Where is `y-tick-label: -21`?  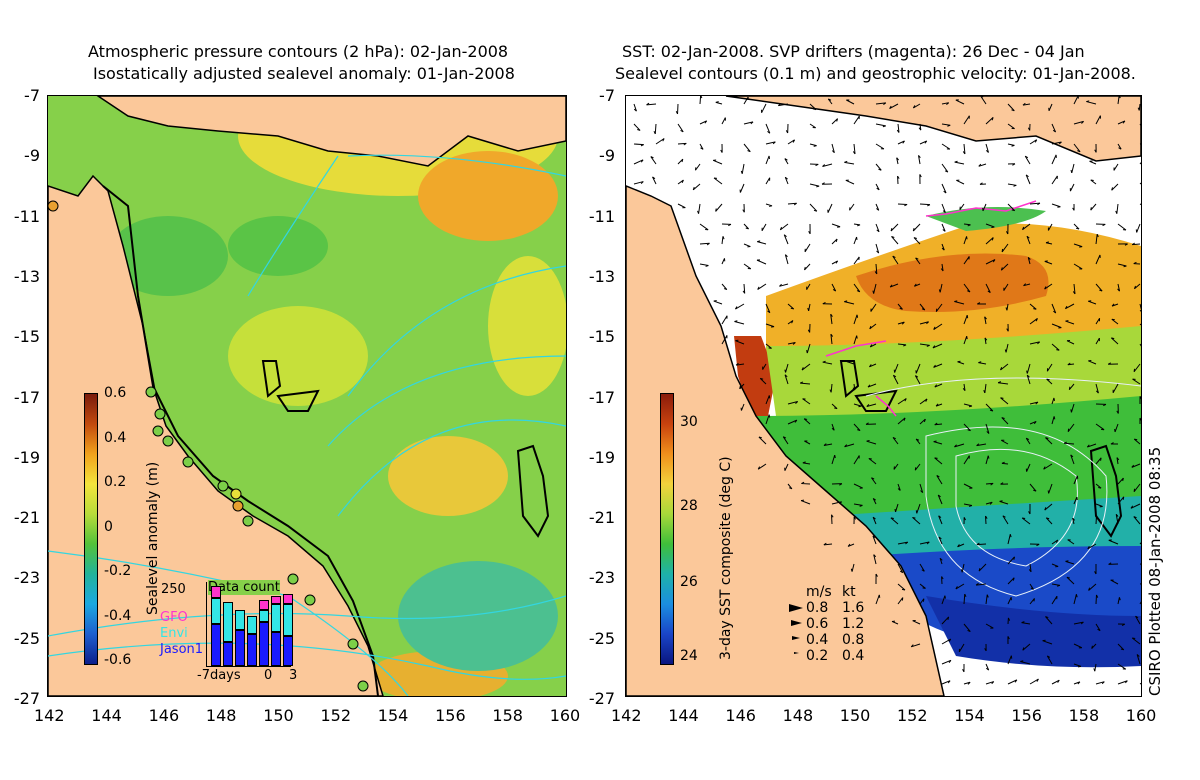 y-tick-label: -21 is located at coordinates (26, 518).